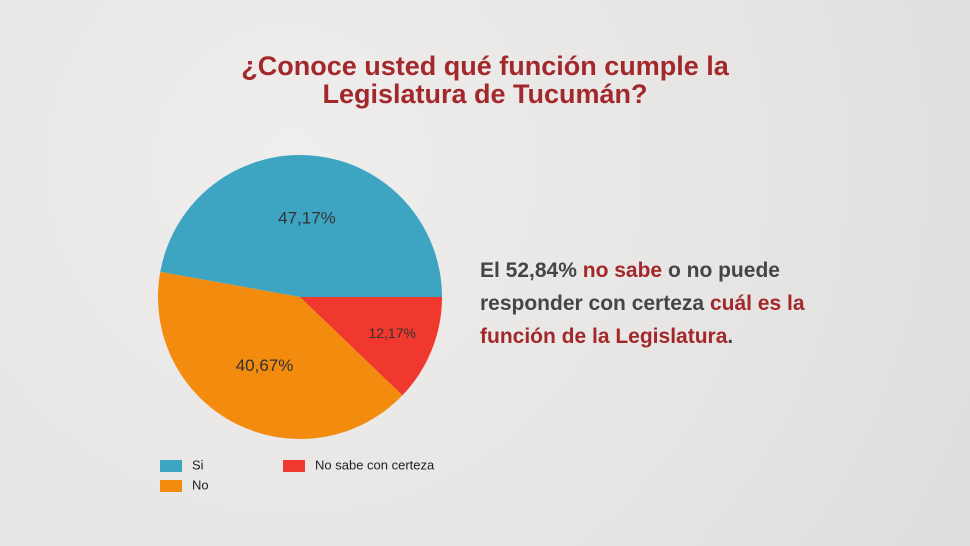  What do you see at coordinates (200, 484) in the screenshot?
I see `legend-label: No` at bounding box center [200, 484].